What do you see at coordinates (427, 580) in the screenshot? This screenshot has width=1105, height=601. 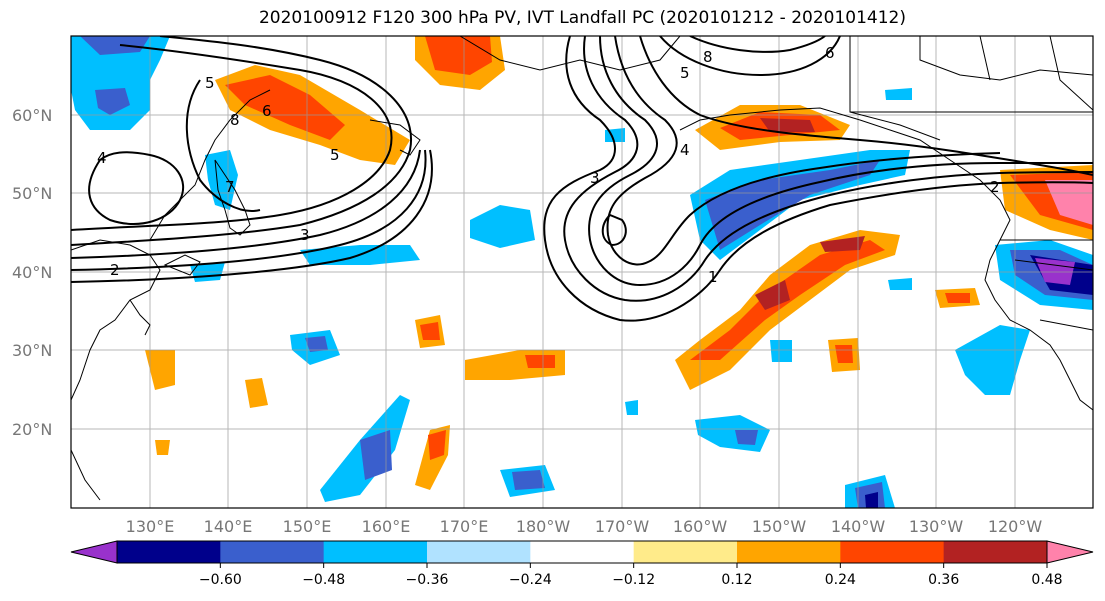 I see `colorbar-tick-label: −0.36` at bounding box center [427, 580].